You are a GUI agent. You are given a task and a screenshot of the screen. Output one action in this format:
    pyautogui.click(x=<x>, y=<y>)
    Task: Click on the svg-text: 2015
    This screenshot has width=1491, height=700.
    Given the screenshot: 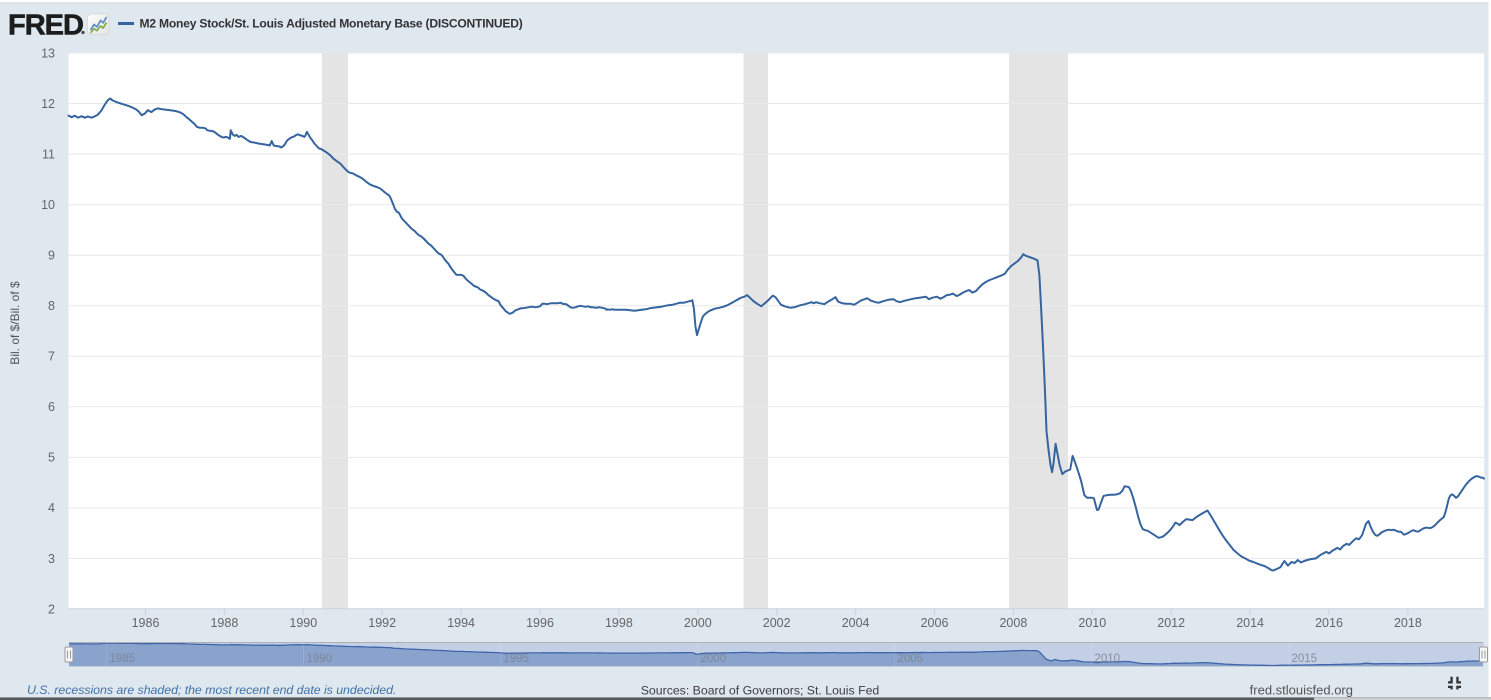 What is the action you would take?
    pyautogui.click(x=1305, y=659)
    